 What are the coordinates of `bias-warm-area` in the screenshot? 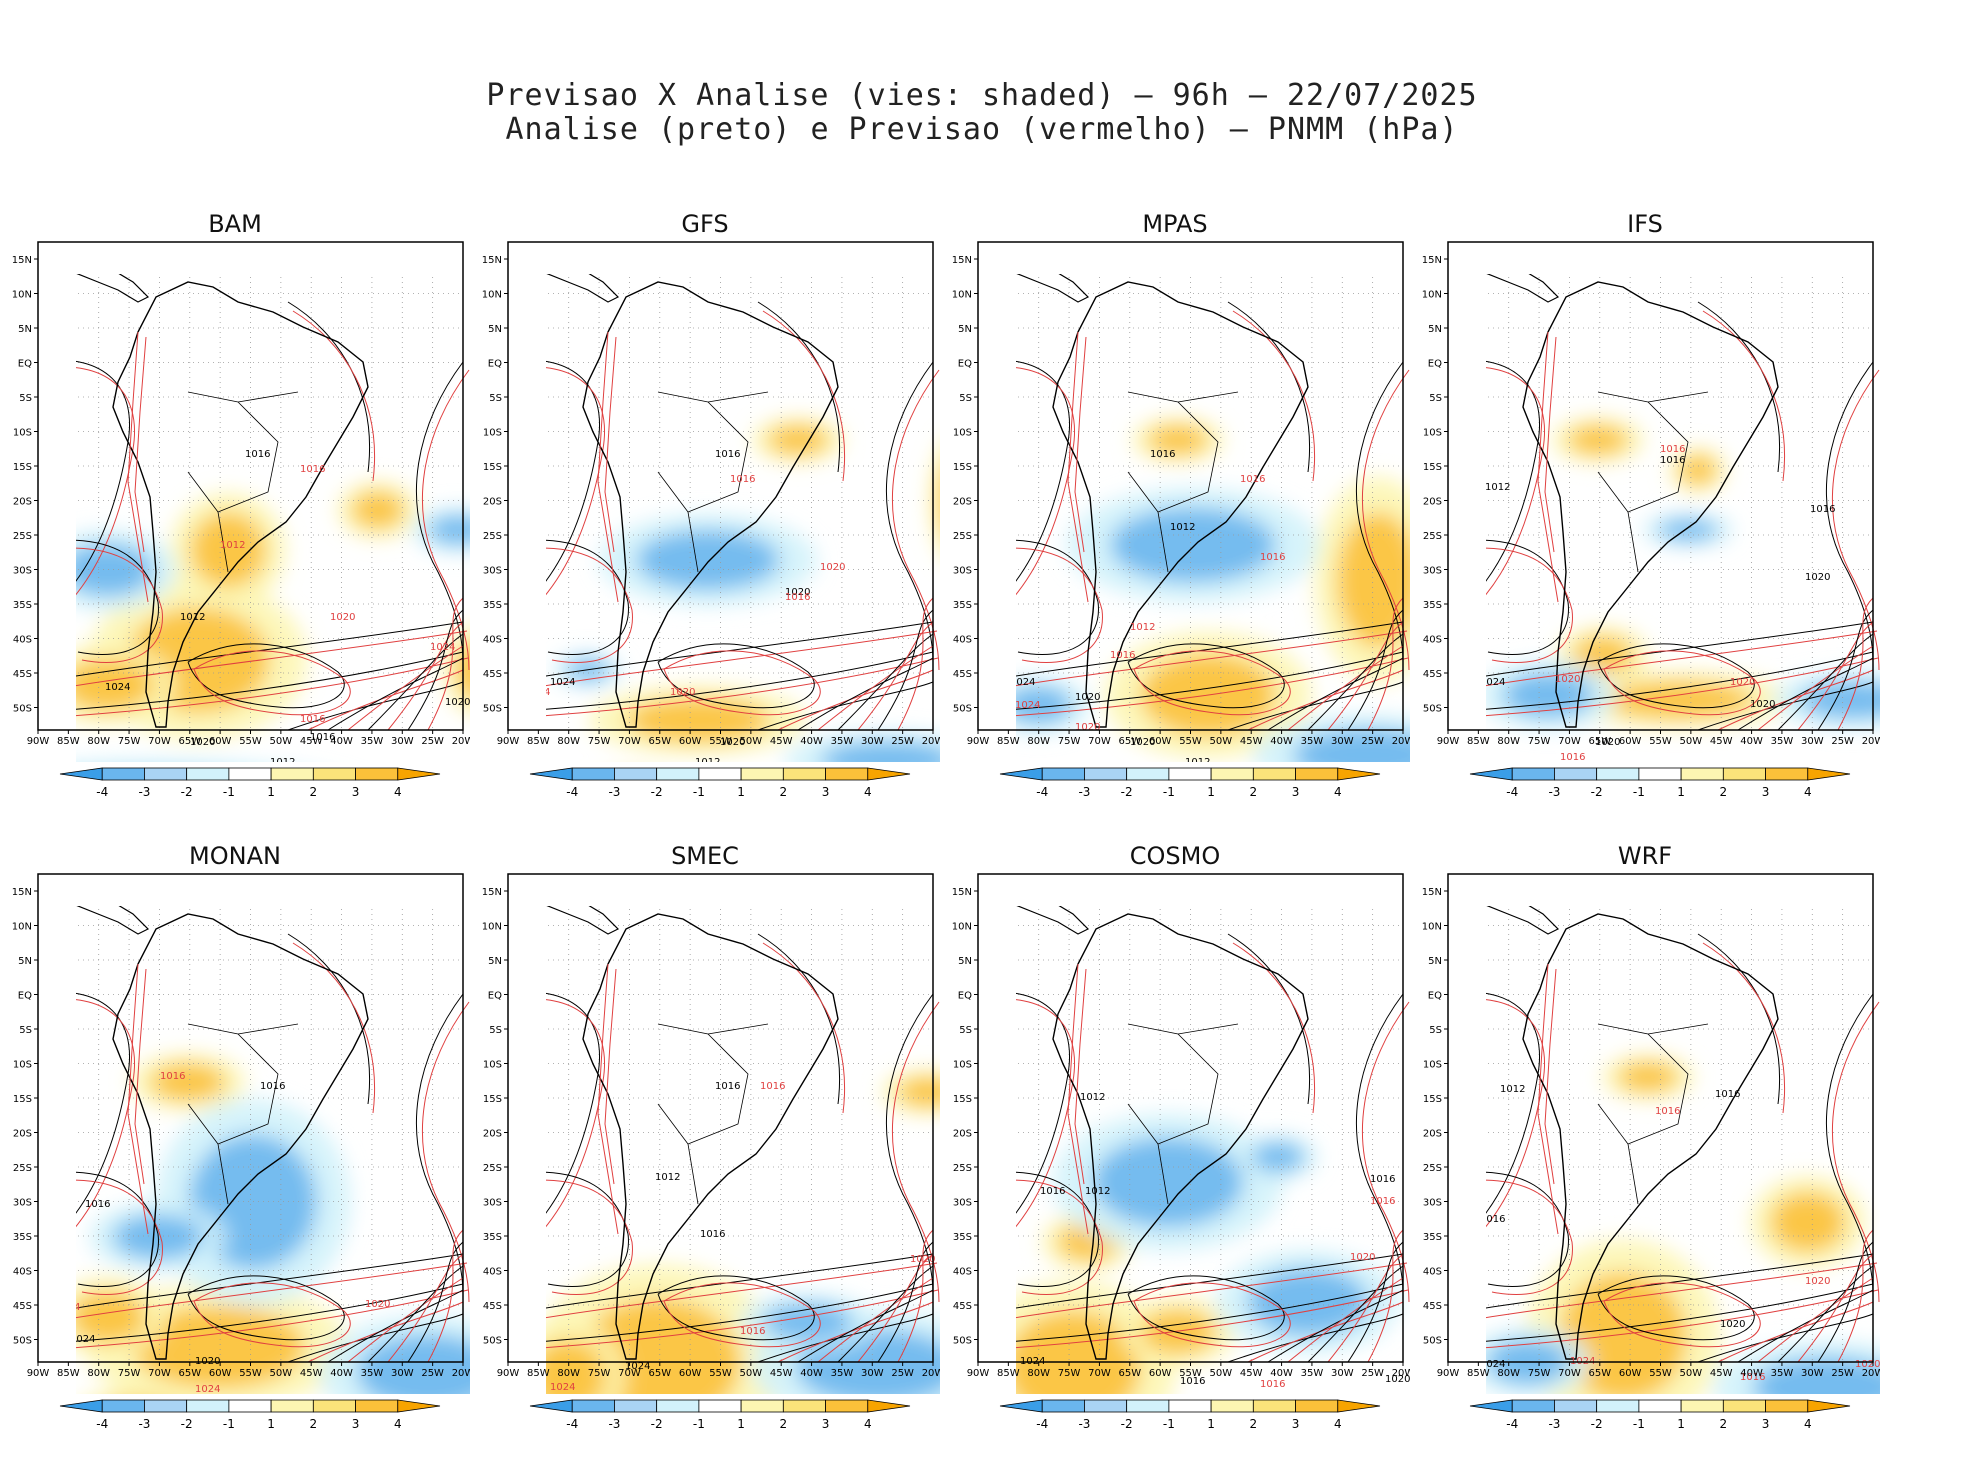 It's located at (934, 500).